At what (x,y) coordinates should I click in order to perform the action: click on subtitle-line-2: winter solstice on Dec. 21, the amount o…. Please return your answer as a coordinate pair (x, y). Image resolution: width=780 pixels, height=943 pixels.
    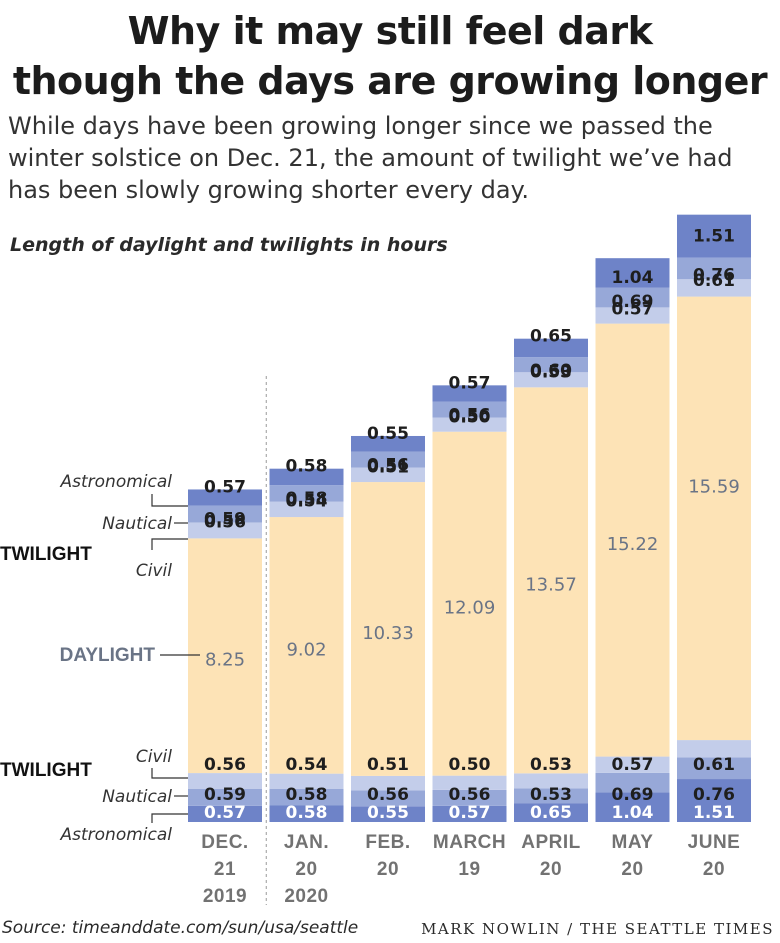
    Looking at the image, I should click on (370, 158).